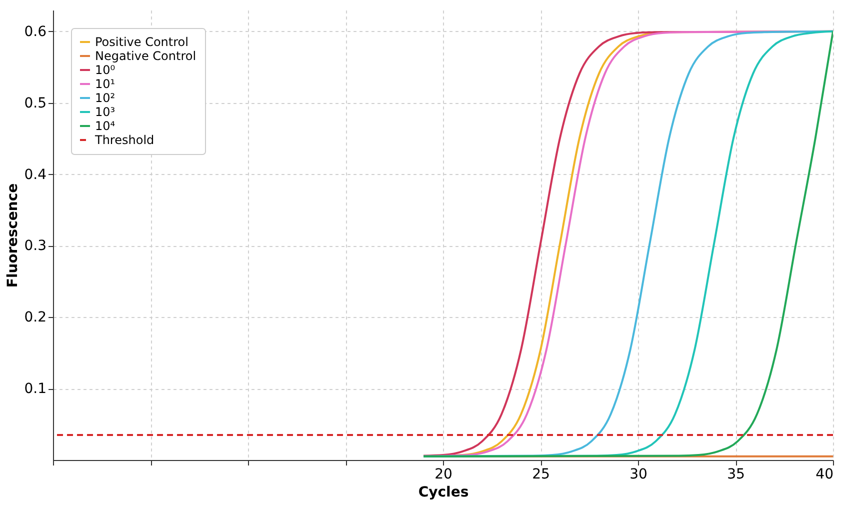  Describe the element at coordinates (35, 32) in the screenshot. I see `y-tick-label: 0.6` at that location.